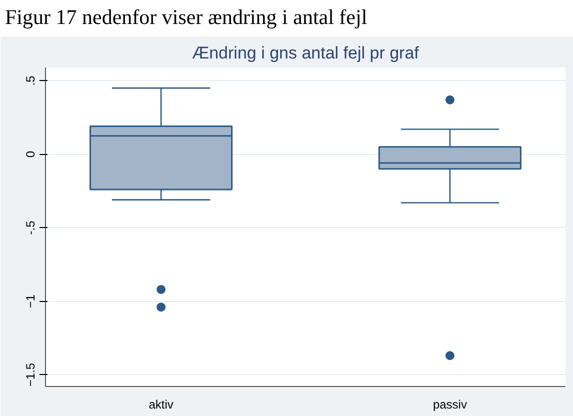  Describe the element at coordinates (31, 154) in the screenshot. I see `y-tick-label: 0` at that location.